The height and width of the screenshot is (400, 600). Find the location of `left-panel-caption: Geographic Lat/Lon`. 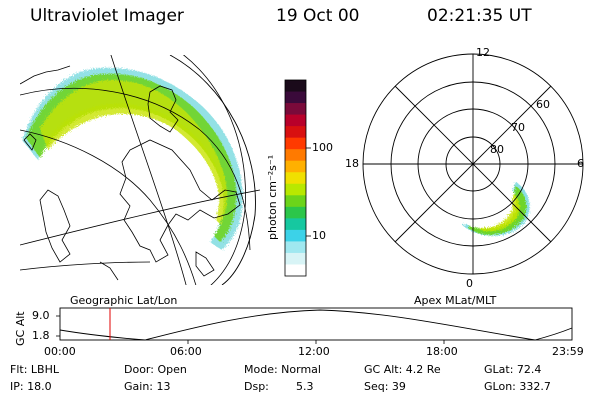

left-panel-caption: Geographic Lat/Lon is located at coordinates (124, 300).